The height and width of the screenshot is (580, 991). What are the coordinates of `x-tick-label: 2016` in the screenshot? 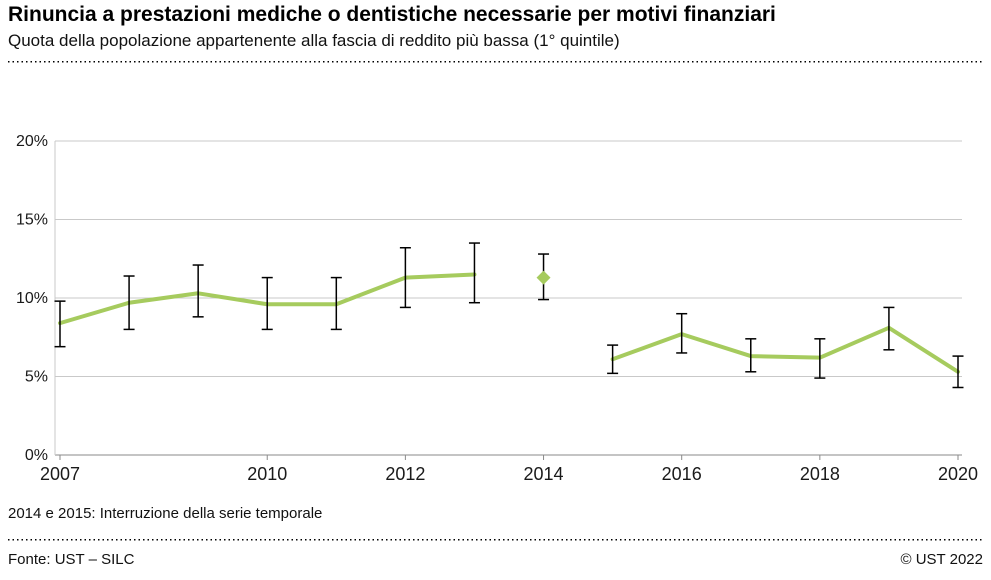 It's located at (682, 474).